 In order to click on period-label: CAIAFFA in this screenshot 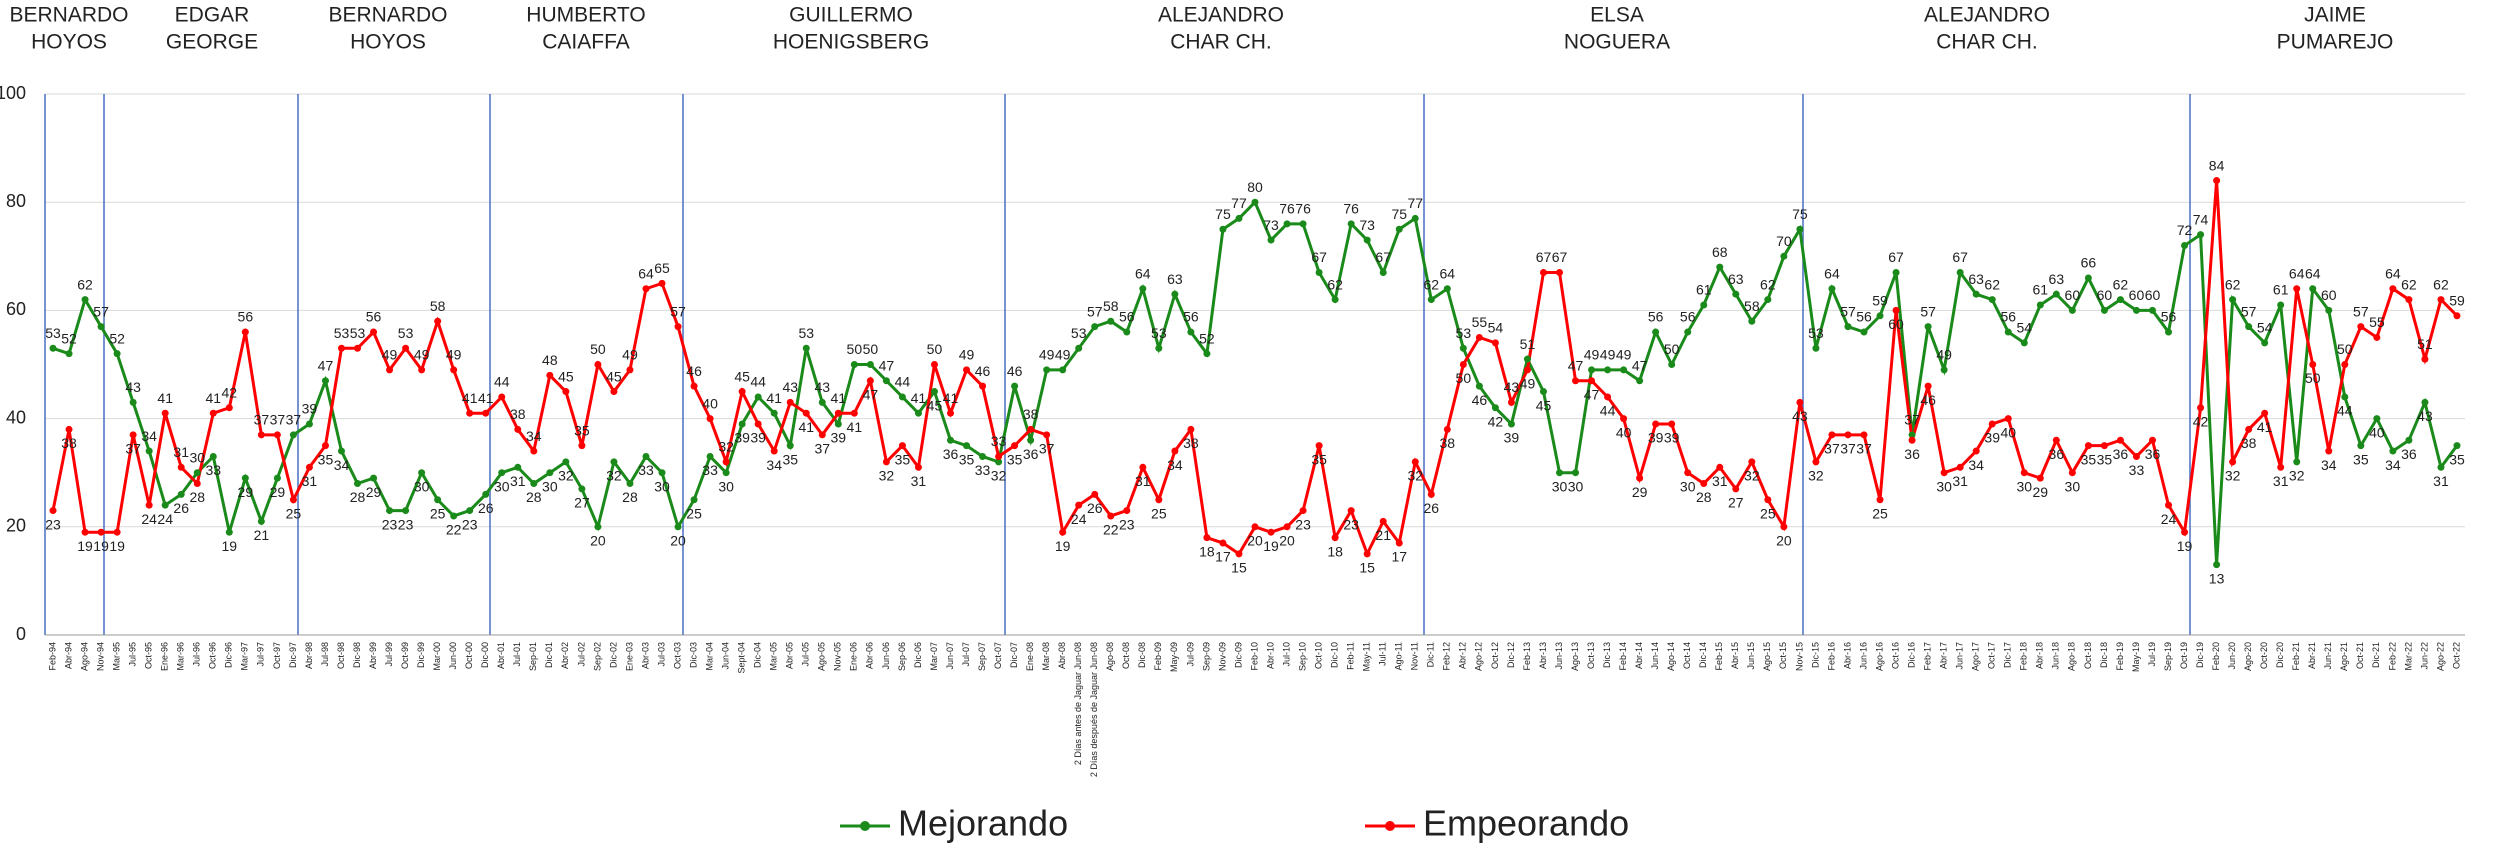, I will do `click(586, 42)`.